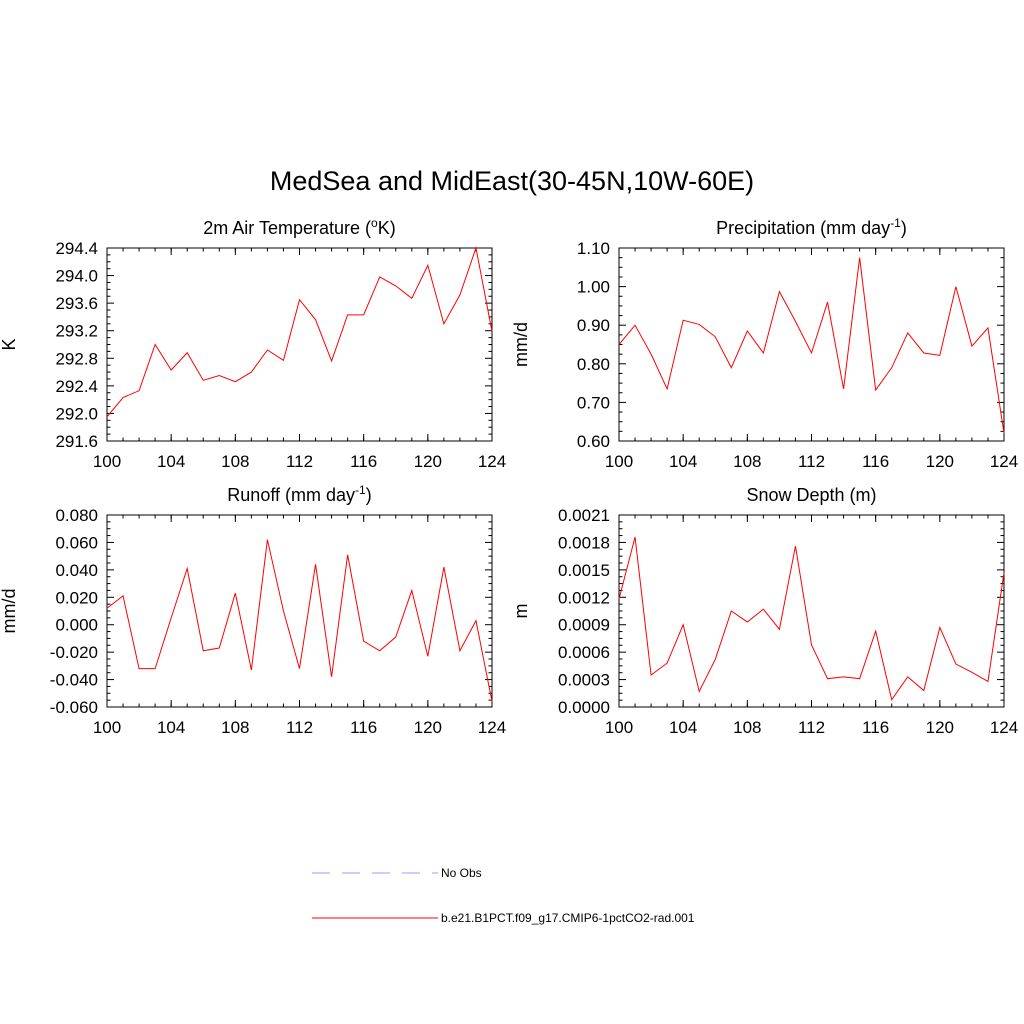 This screenshot has width=1024, height=1024. I want to click on panel-title-text: Runoff (mm day, so click(291, 495).